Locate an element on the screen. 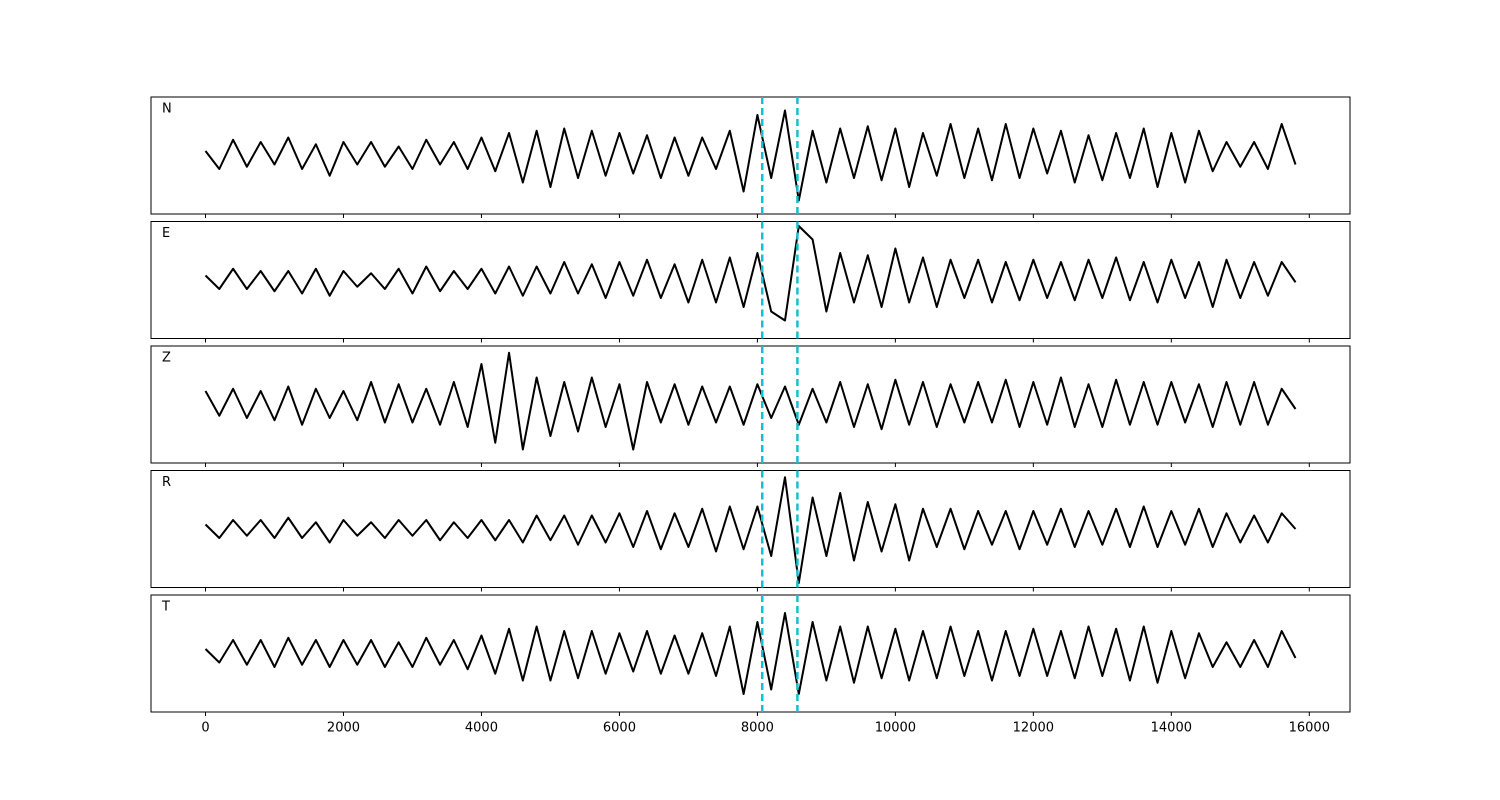 Image resolution: width=1500 pixels, height=800 pixels. panel-label: N is located at coordinates (167, 109).